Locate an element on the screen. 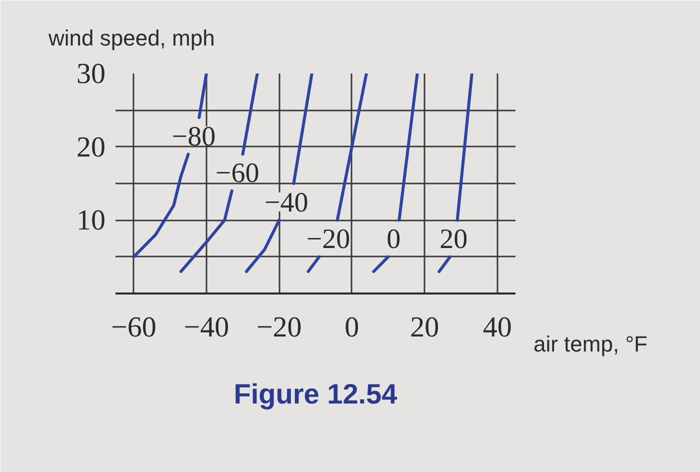 The width and height of the screenshot is (700, 472). x-tick-label: −60 is located at coordinates (133, 328).